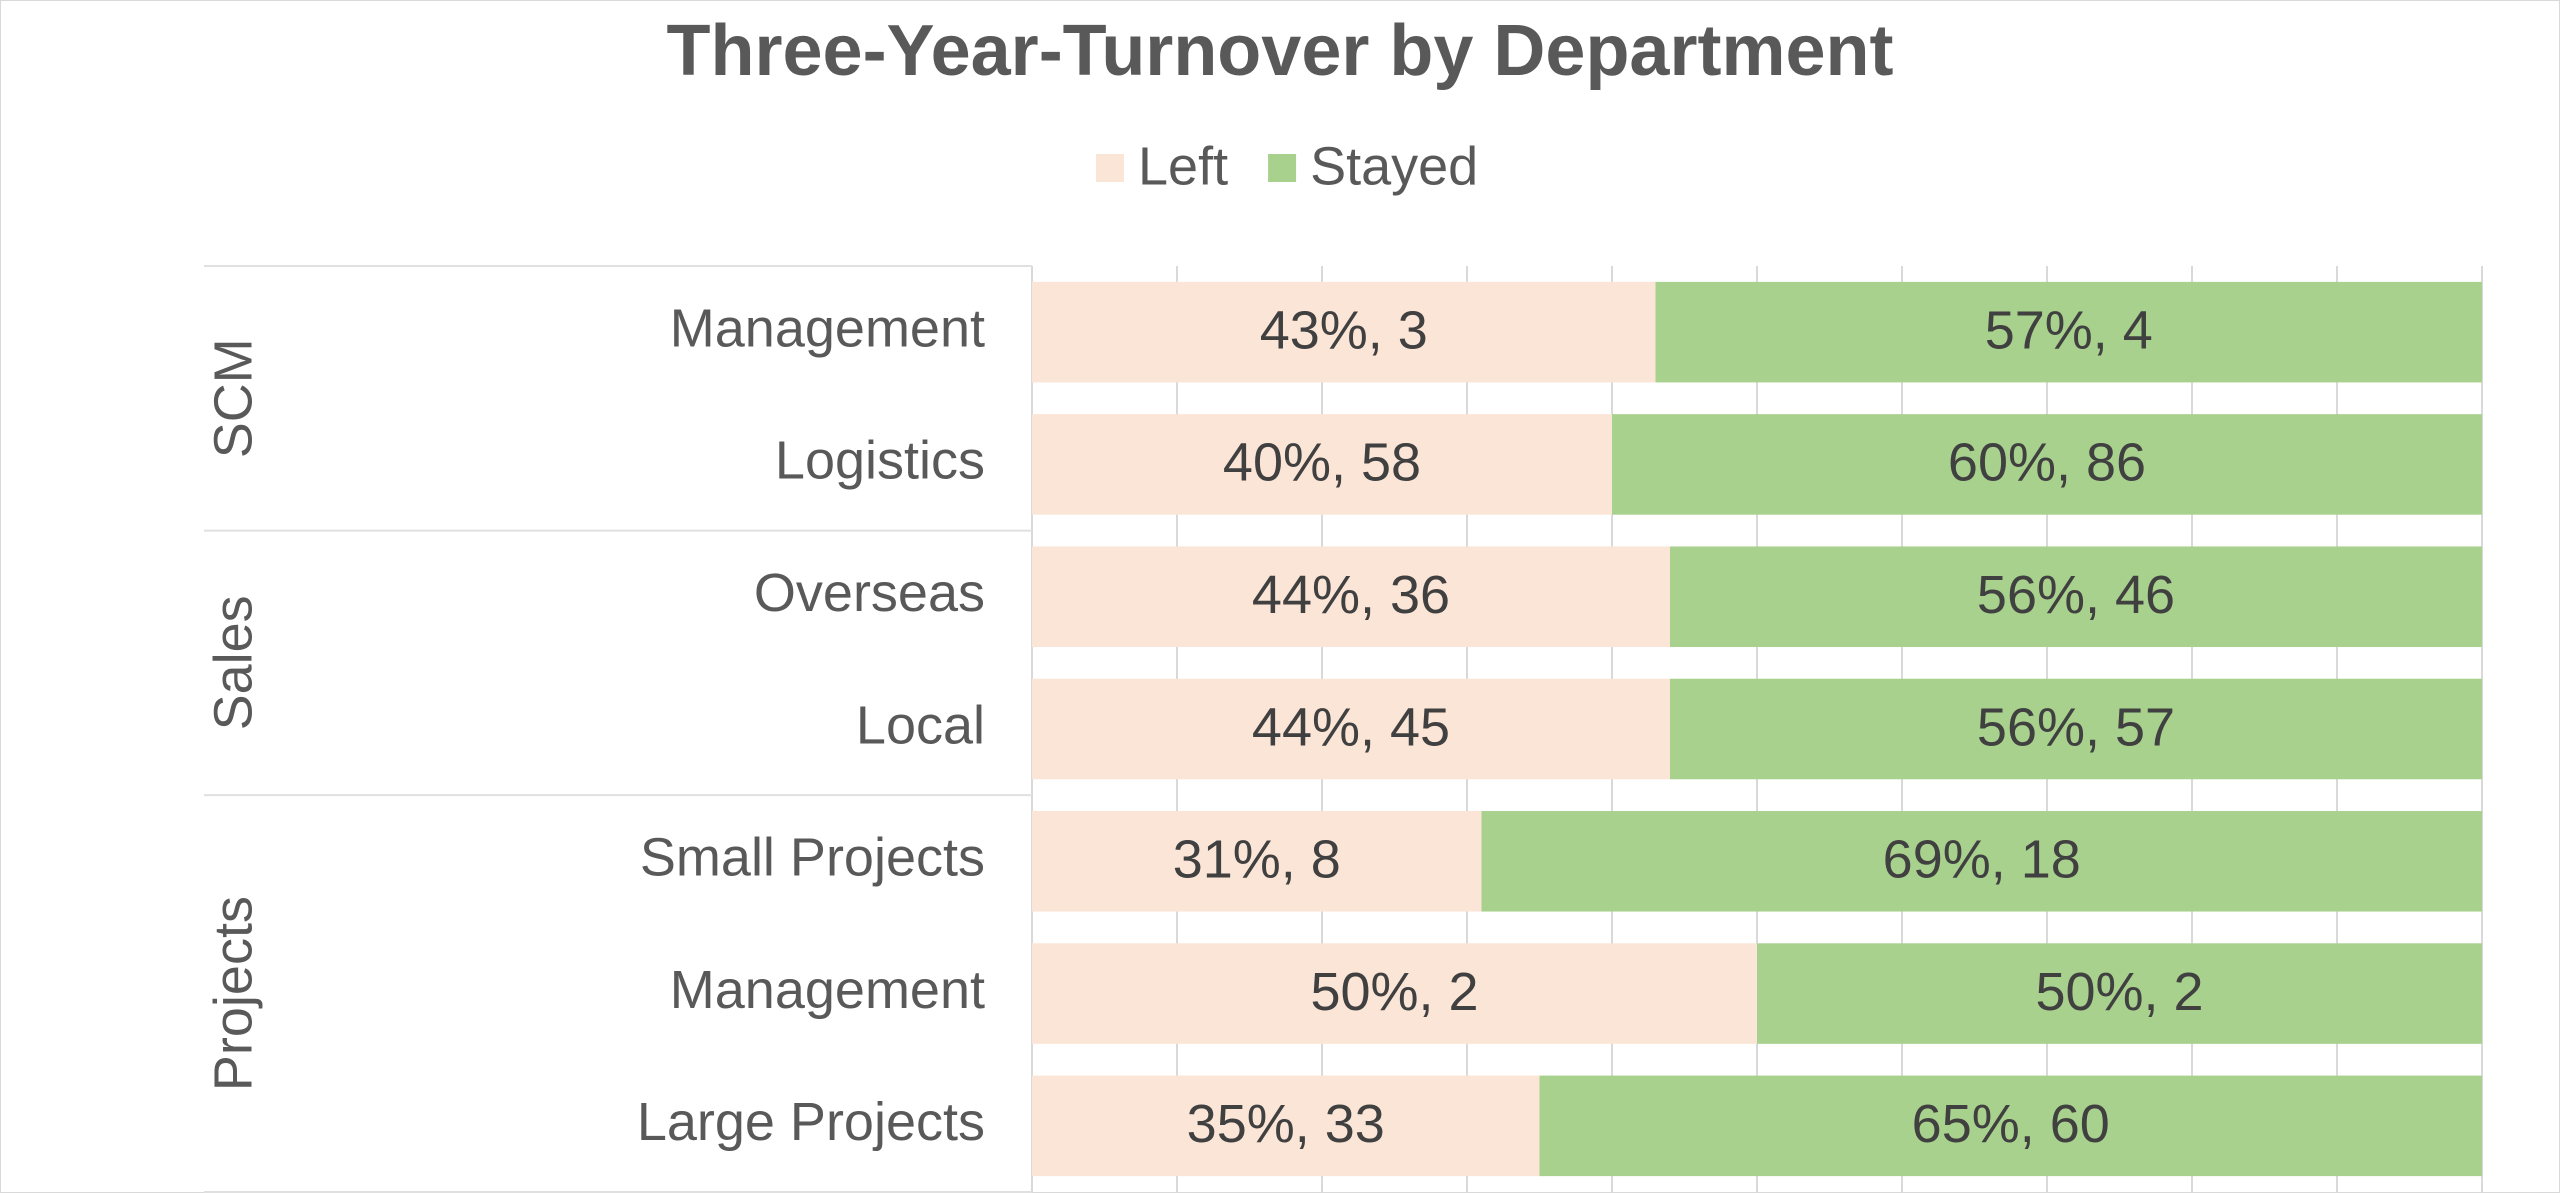 This screenshot has width=2560, height=1193. I want to click on data-label: 40%, 58, so click(1322, 463).